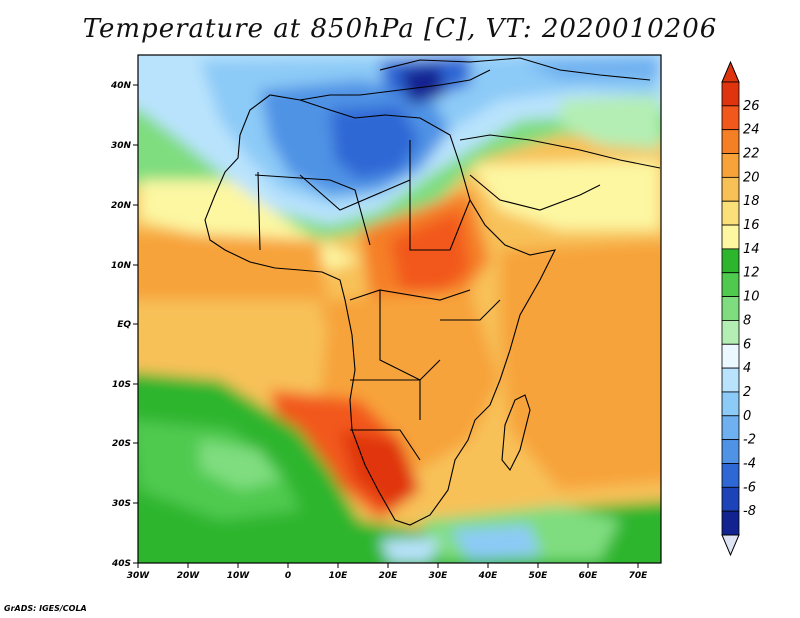 Image resolution: width=800 pixels, height=618 pixels. I want to click on colorbar-label: 8, so click(747, 320).